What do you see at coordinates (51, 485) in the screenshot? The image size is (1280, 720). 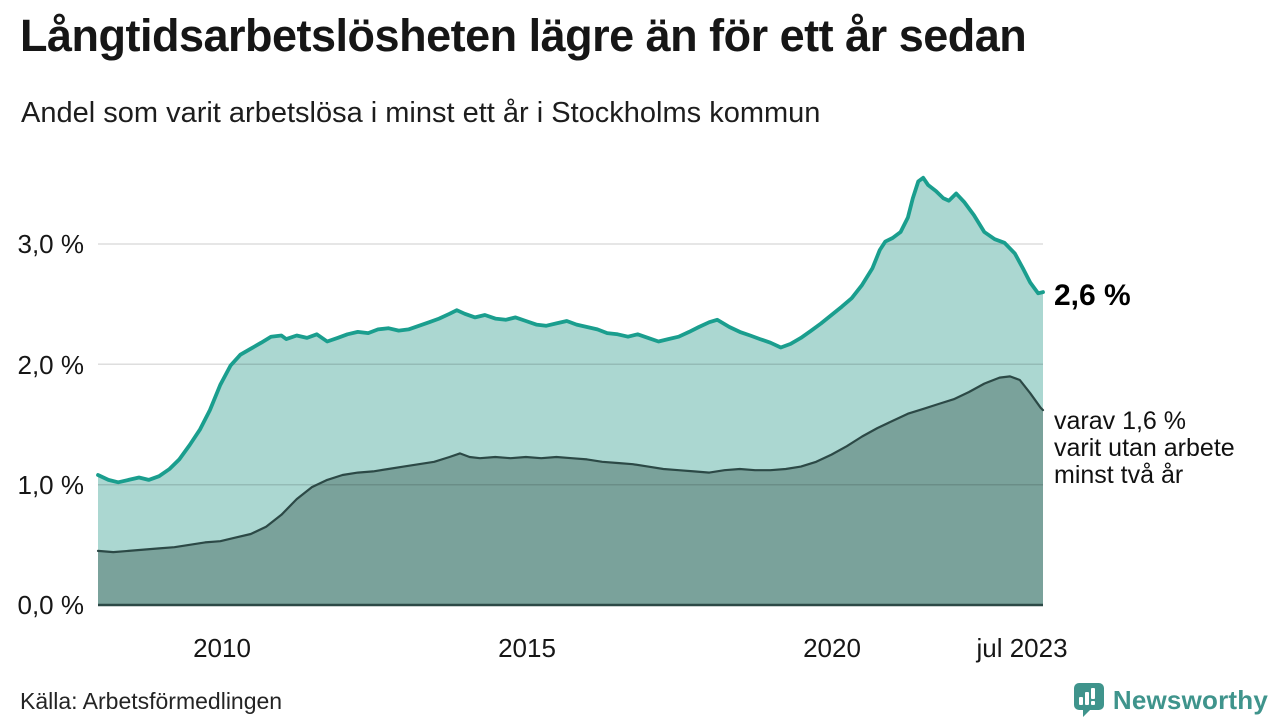 I see `y-tick-1: 1,0 %` at bounding box center [51, 485].